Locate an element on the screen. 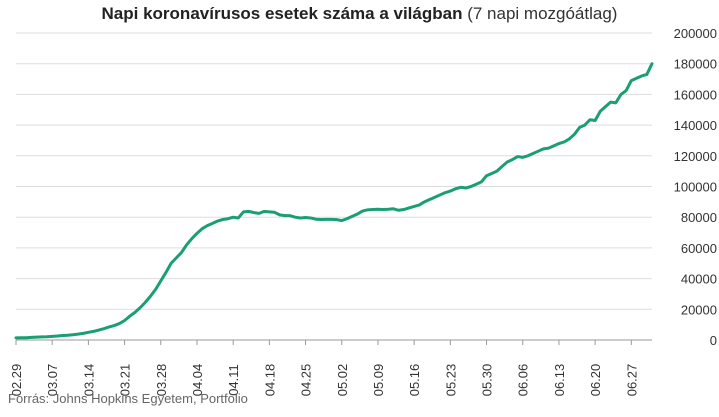  x-tick-label: 03.21 is located at coordinates (125, 380).